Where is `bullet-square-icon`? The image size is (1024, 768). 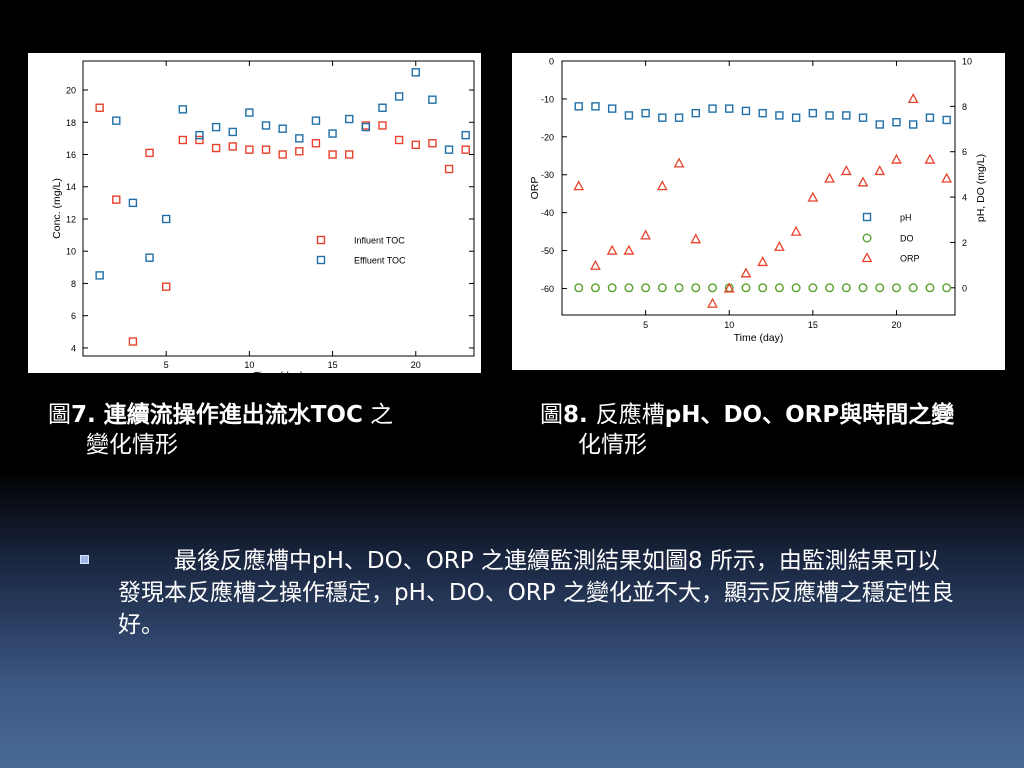 bullet-square-icon is located at coordinates (84, 559).